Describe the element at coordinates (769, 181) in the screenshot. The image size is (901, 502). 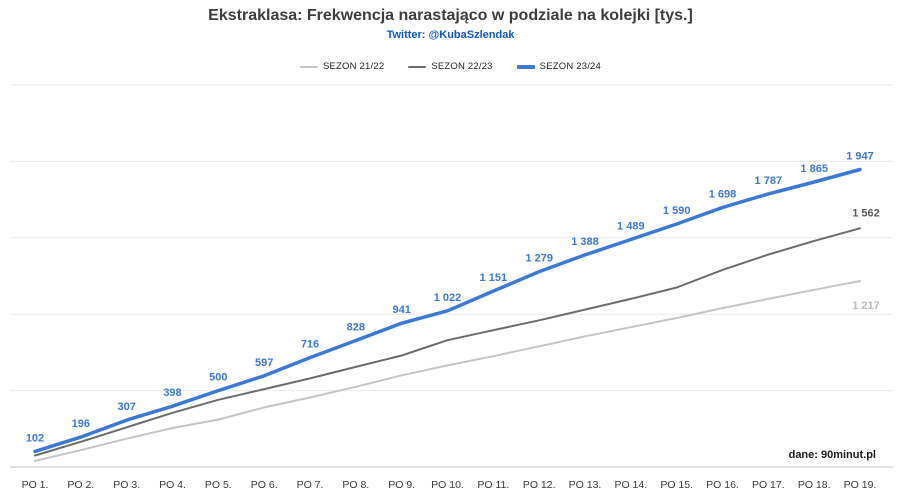
I see `data-point-label: 1 787` at that location.